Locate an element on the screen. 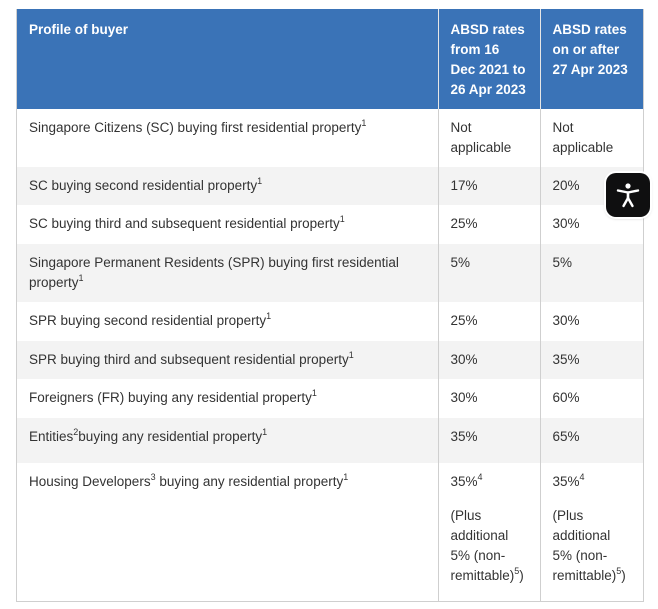 Image resolution: width=658 pixels, height=609 pixels. profile-cell: SPR buying second residential property1 is located at coordinates (228, 321).